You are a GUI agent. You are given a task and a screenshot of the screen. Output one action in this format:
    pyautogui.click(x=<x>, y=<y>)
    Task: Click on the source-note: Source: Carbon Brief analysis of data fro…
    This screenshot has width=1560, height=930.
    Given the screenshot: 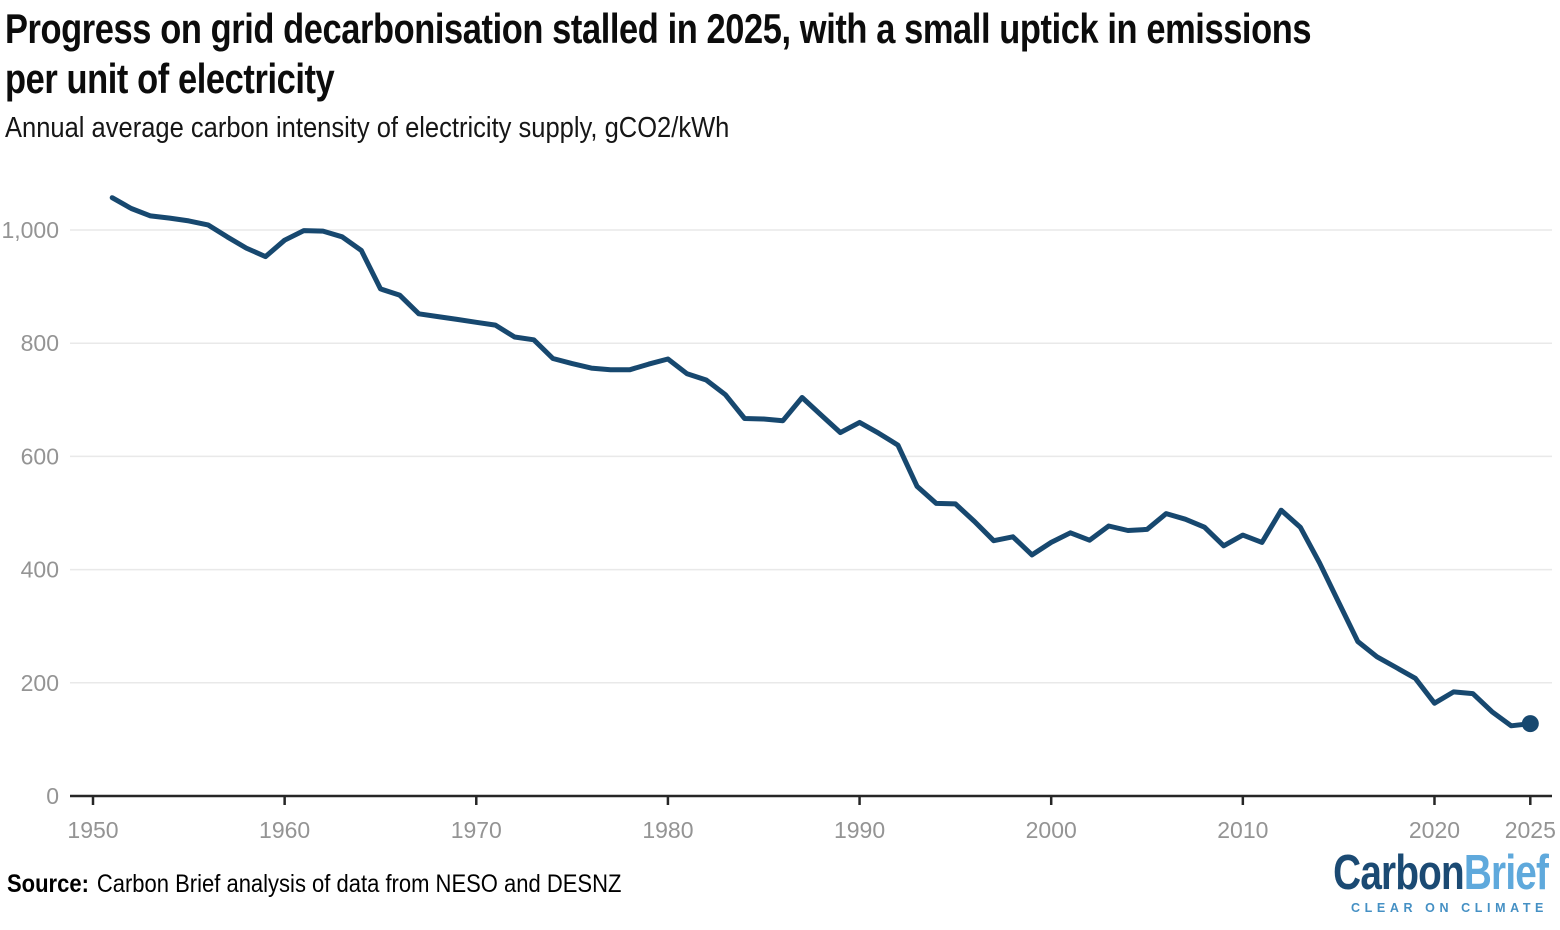 What is the action you would take?
    pyautogui.click(x=314, y=884)
    